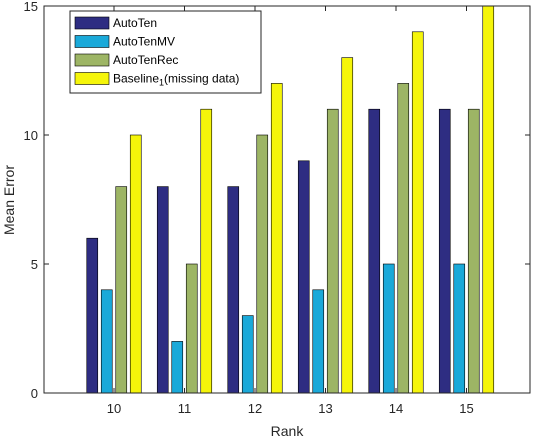  Describe the element at coordinates (466, 408) in the screenshot. I see `x-tick-label: 15` at that location.